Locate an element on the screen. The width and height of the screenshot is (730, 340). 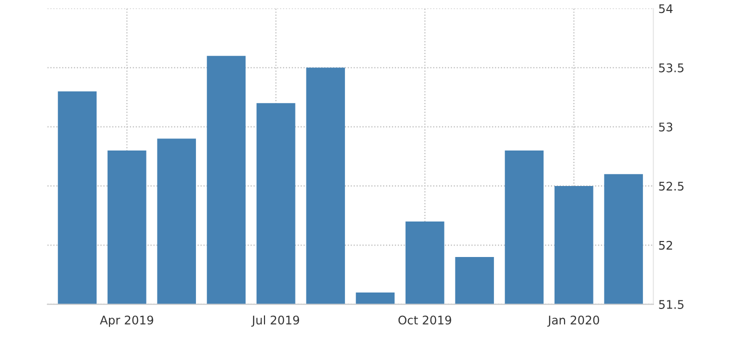
x-tick-label: Jul 2019 is located at coordinates (275, 321).